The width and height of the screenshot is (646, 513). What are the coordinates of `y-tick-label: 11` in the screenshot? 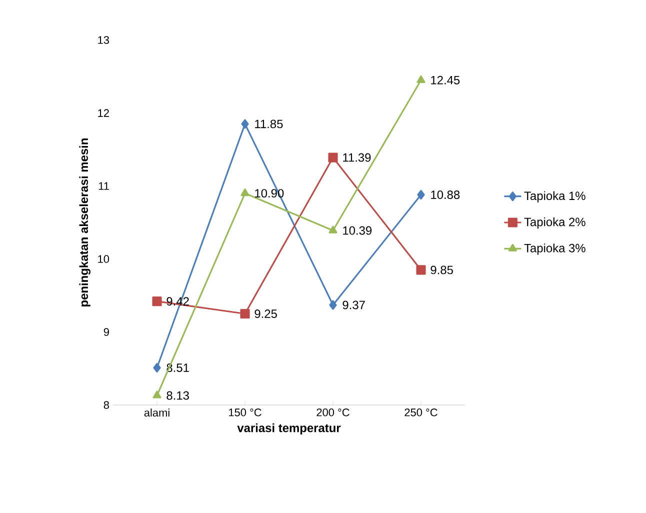 It's located at (103, 186).